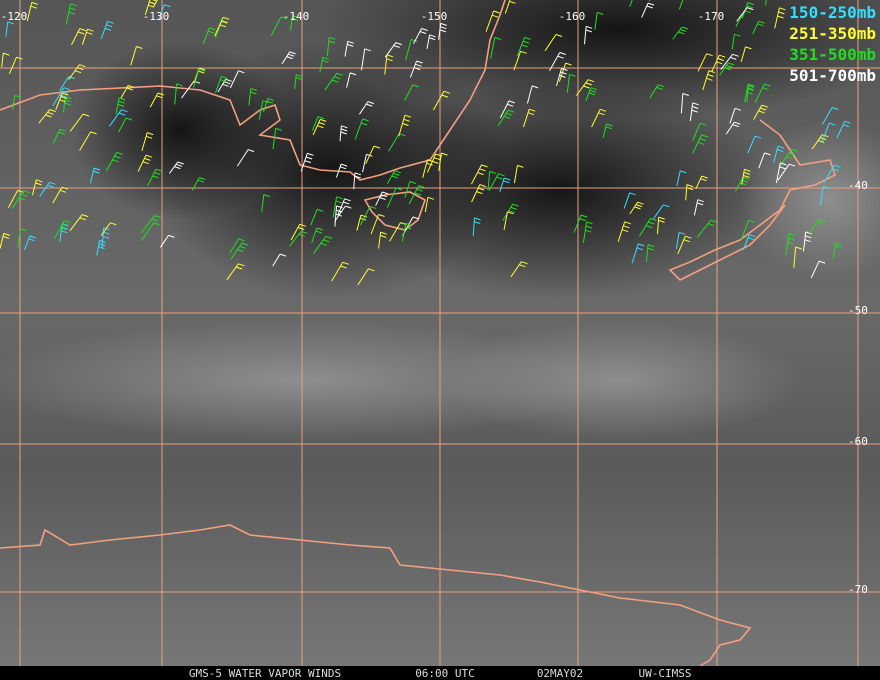  What do you see at coordinates (560, 673) in the screenshot?
I see `footer-text: 02MAY02` at bounding box center [560, 673].